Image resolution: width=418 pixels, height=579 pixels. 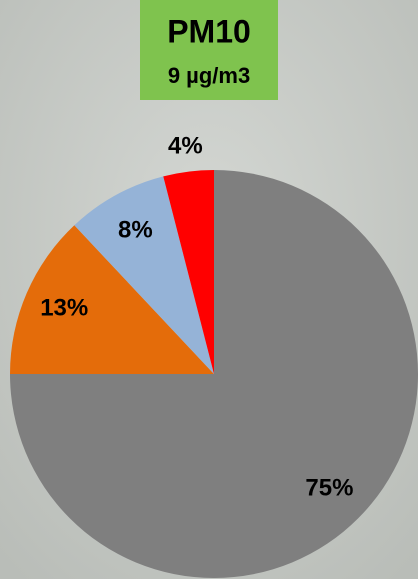 What do you see at coordinates (209, 50) in the screenshot?
I see `title-box` at bounding box center [209, 50].